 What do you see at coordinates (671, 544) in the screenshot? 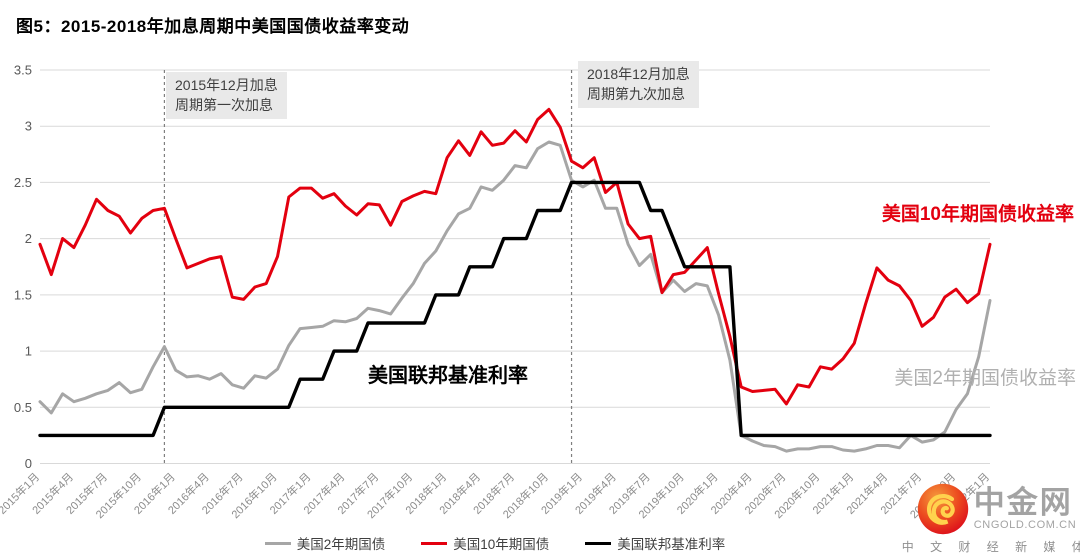
I see `legend-label-fed: 美国联邦基准利率` at bounding box center [671, 544].